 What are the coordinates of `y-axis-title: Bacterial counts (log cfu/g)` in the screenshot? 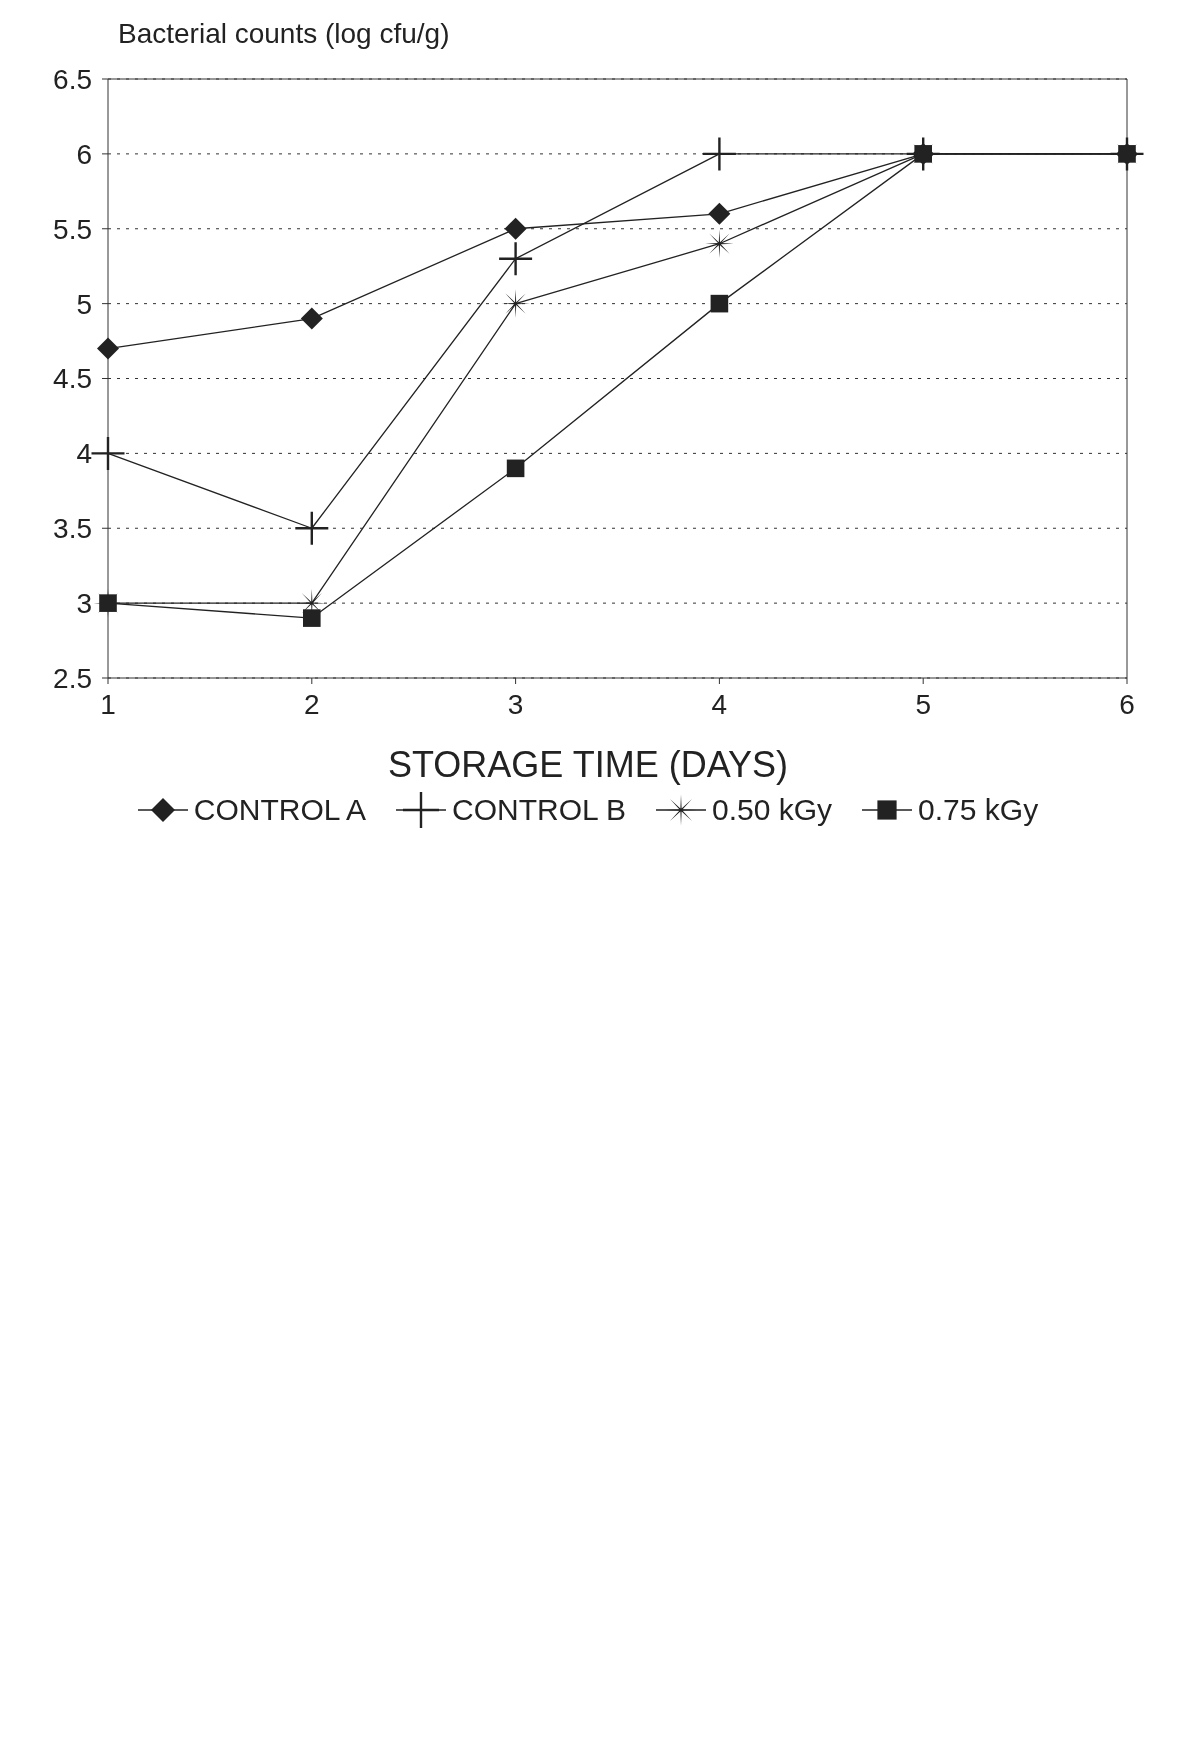 It's located at (284, 34).